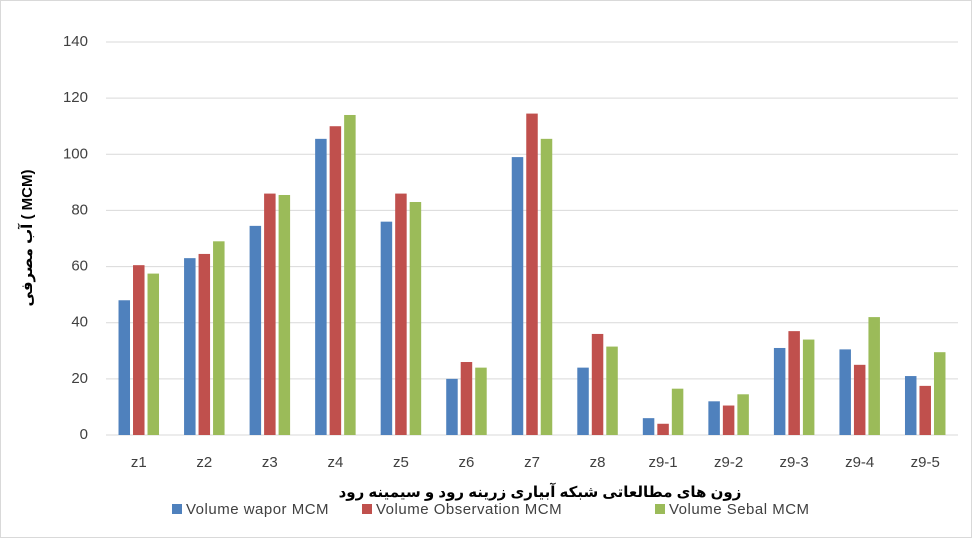 The width and height of the screenshot is (972, 538). What do you see at coordinates (79, 378) in the screenshot?
I see `y-tick-label: 20` at bounding box center [79, 378].